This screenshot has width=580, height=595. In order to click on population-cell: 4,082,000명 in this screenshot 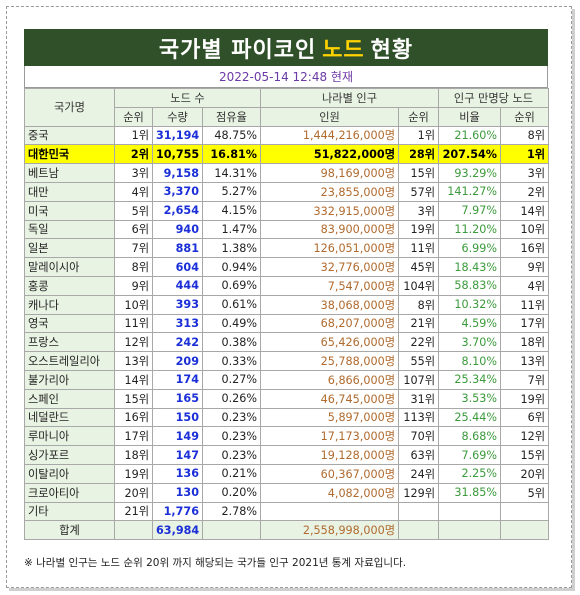, I will do `click(329, 492)`.